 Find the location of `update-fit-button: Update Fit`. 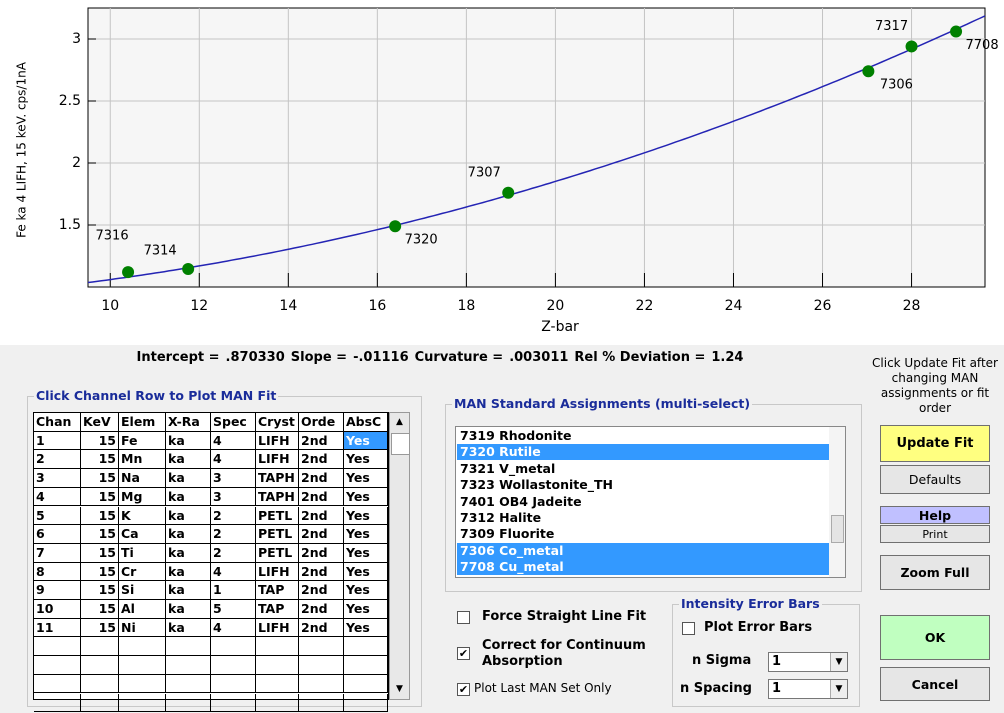

update-fit-button: Update Fit is located at coordinates (935, 443).